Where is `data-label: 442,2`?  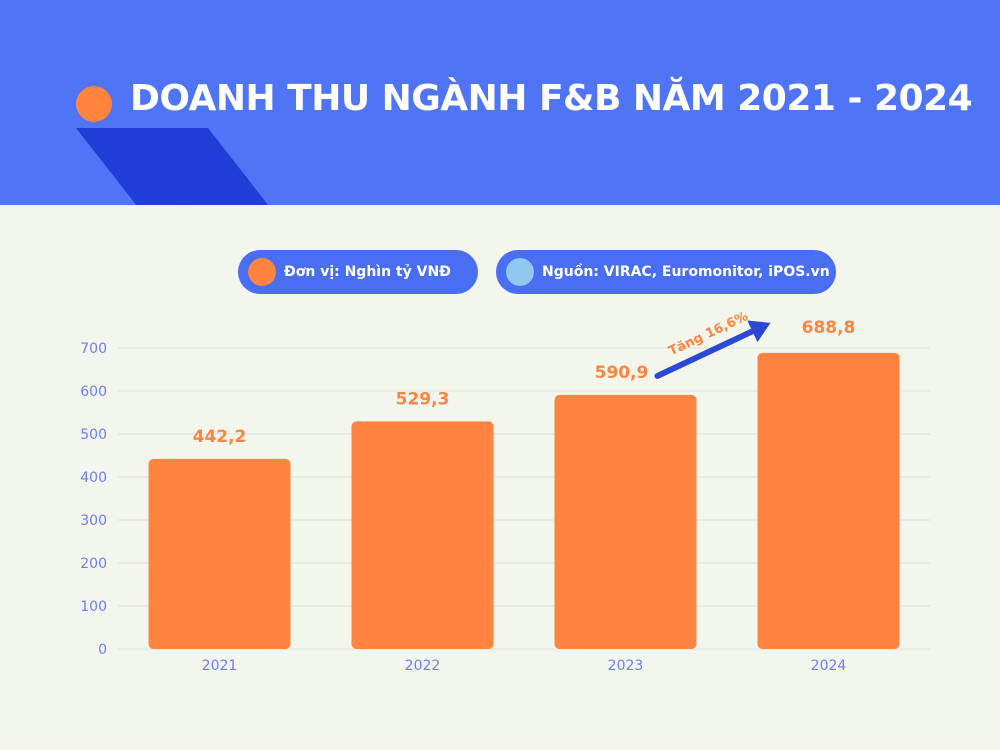
data-label: 442,2 is located at coordinates (220, 437).